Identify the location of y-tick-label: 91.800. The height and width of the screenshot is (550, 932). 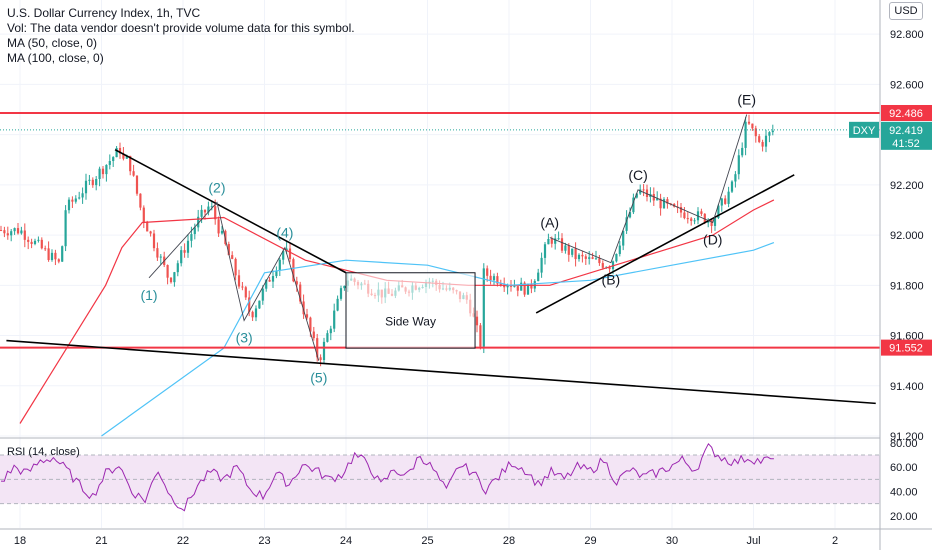
(907, 286).